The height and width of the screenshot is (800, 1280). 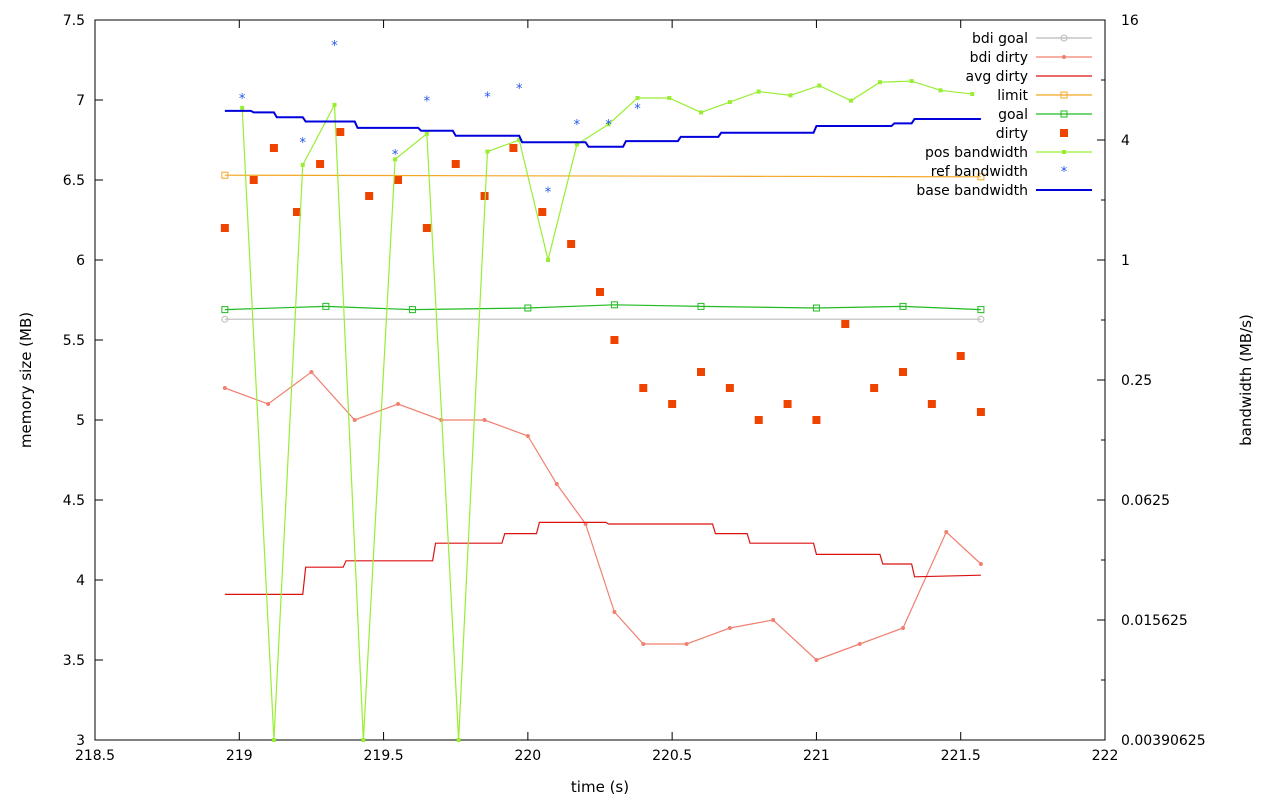 I want to click on y2-tick-label: 0.0625, so click(x=1145, y=501).